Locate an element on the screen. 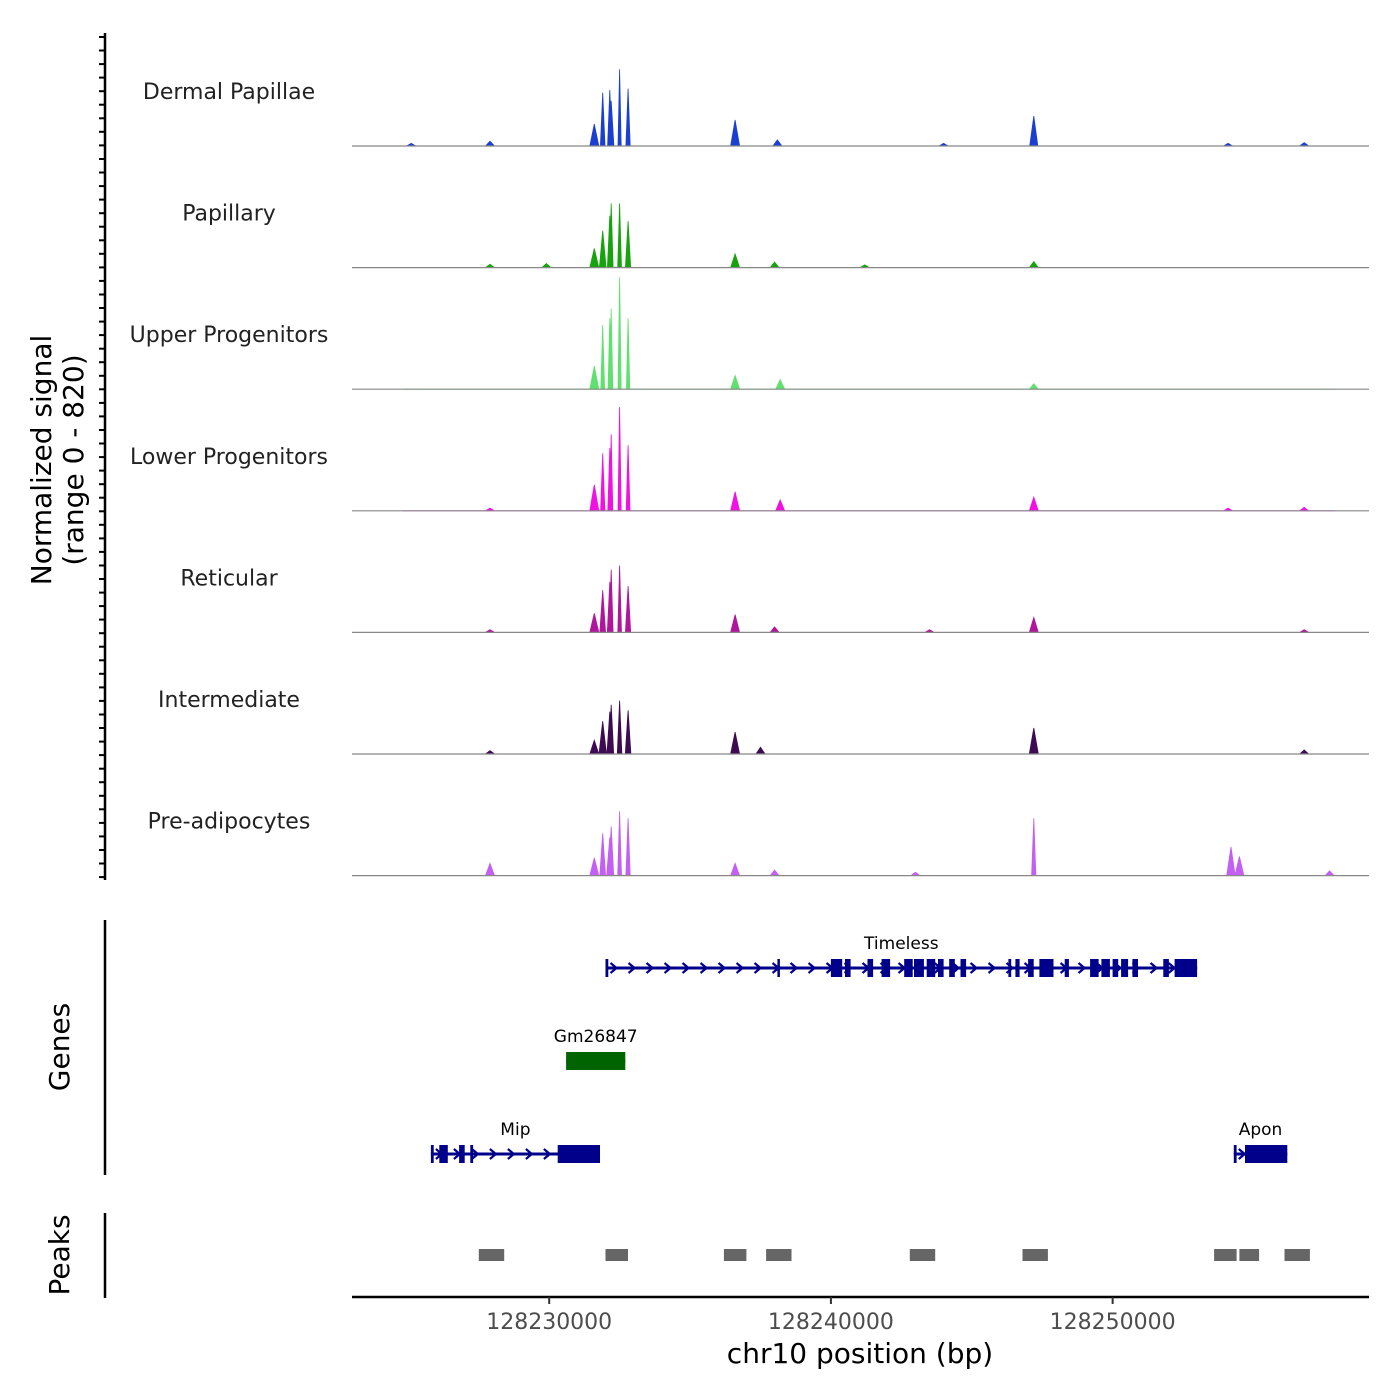 This screenshot has width=1400, height=1400. x-tick-label: 128230000 is located at coordinates (549, 1322).